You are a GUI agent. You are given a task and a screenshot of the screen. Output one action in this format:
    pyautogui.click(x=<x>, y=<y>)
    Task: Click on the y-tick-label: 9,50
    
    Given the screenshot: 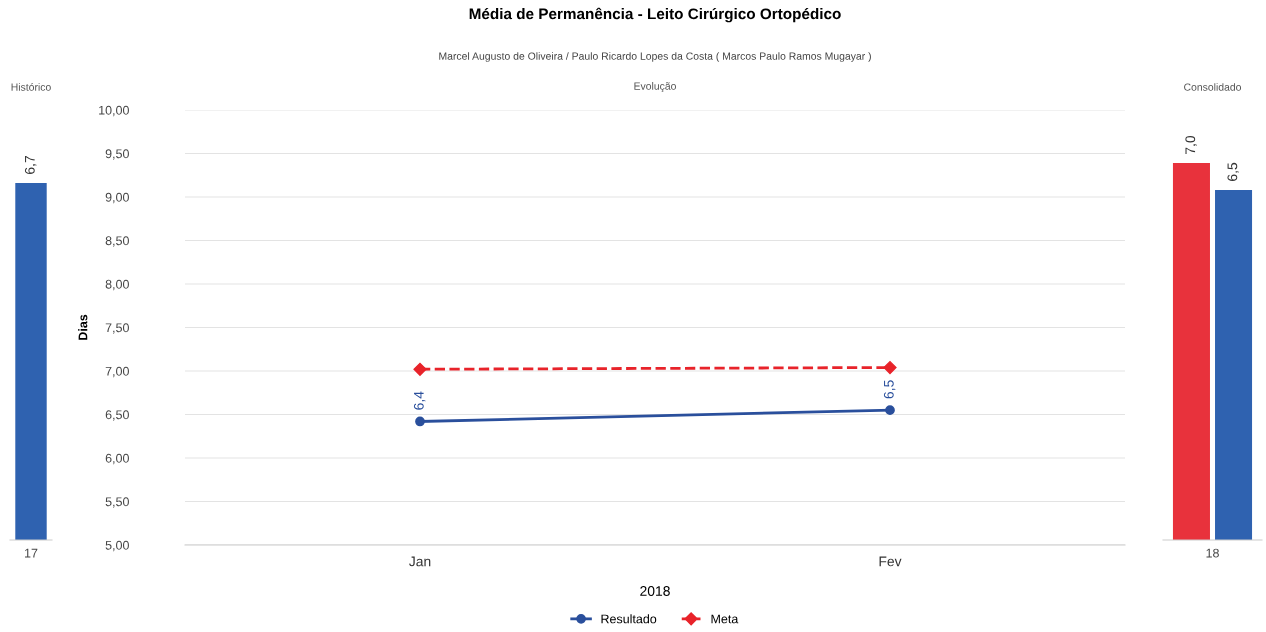 What is the action you would take?
    pyautogui.click(x=117, y=154)
    